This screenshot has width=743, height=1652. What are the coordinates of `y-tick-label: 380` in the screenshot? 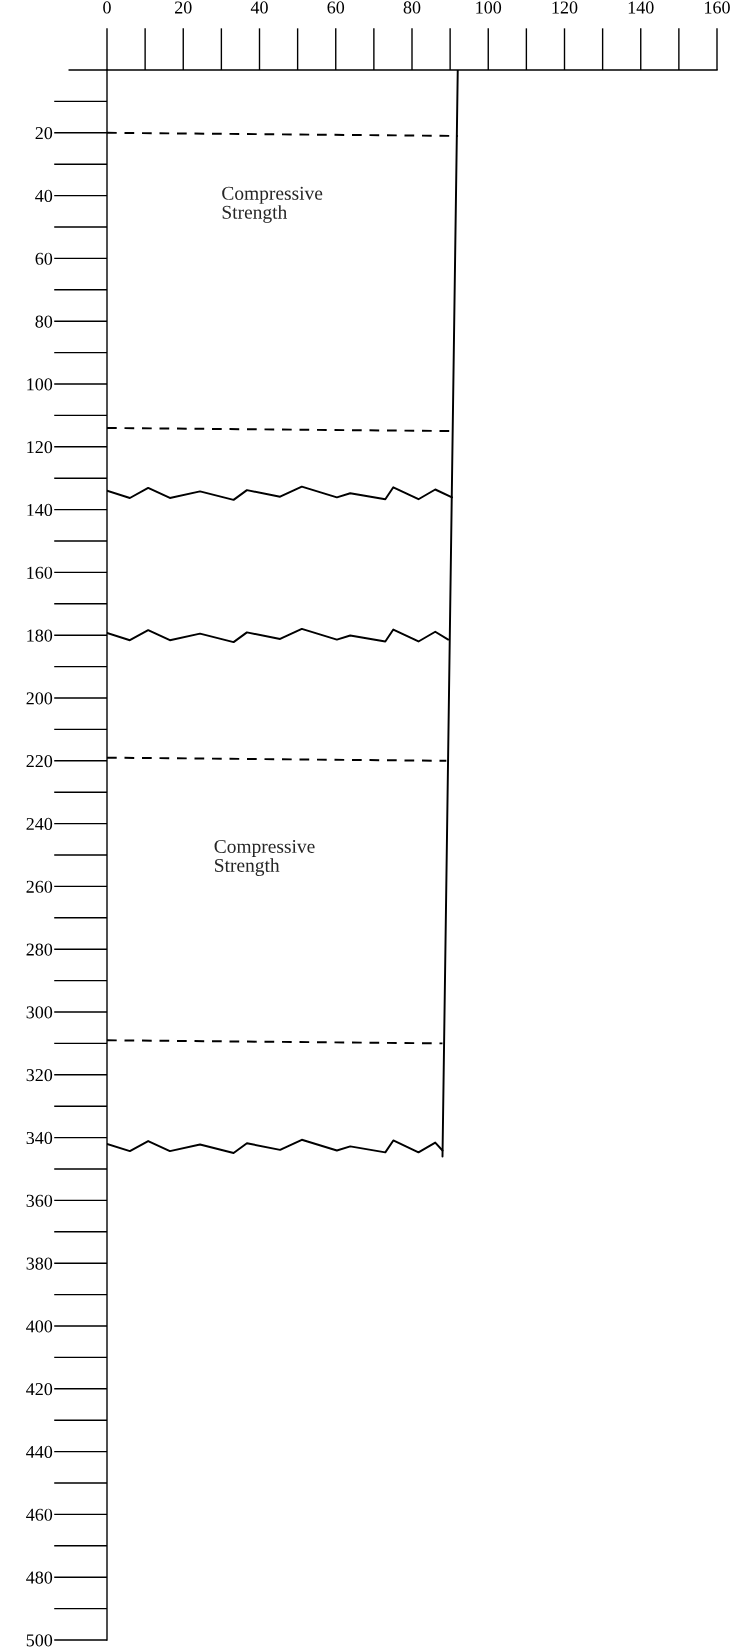 It's located at (39, 1263).